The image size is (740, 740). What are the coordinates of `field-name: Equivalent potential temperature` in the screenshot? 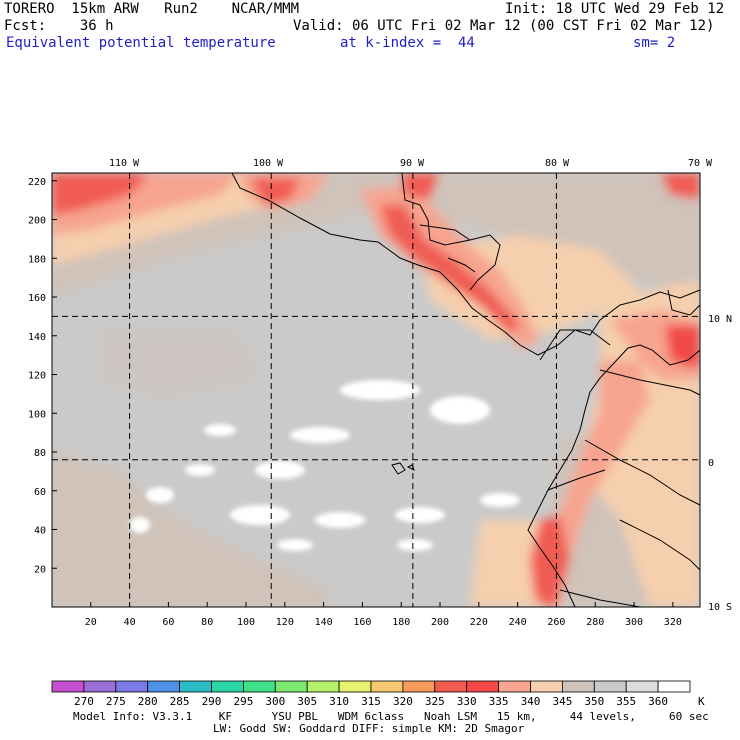 It's located at (141, 43).